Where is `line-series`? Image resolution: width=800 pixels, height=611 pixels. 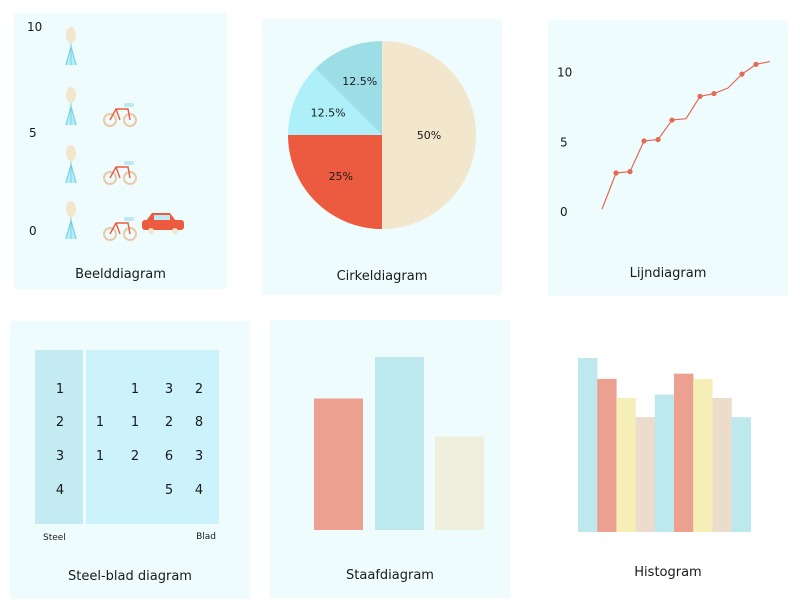
line-series is located at coordinates (686, 135).